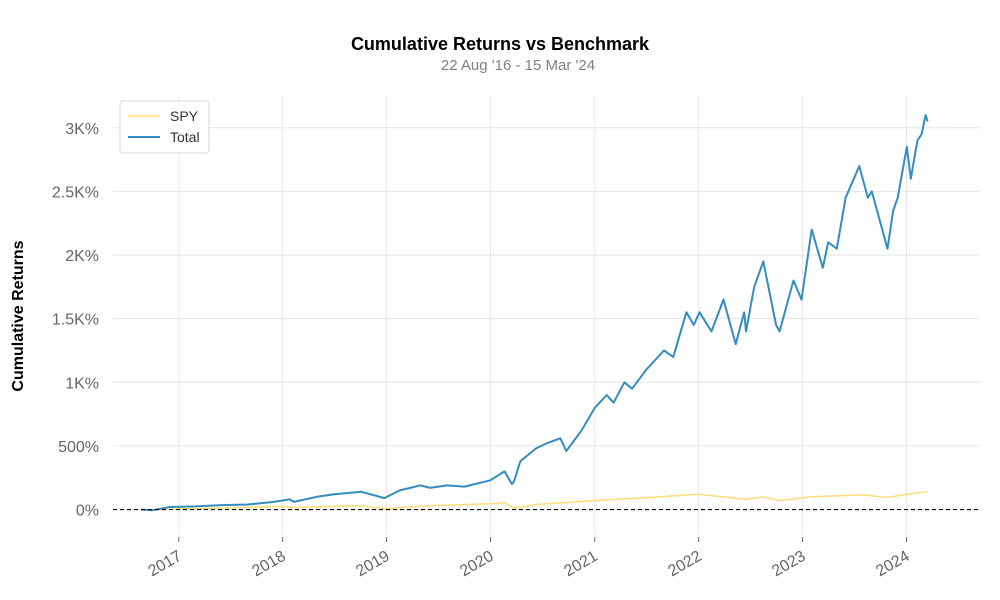  I want to click on y-tick-label: 0%, so click(87, 511).